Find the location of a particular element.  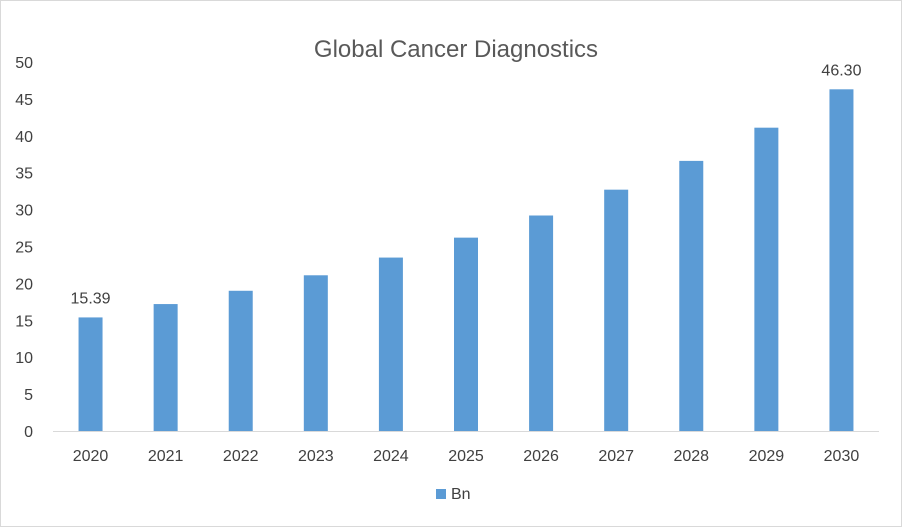

legend-label: Bn is located at coordinates (461, 494).